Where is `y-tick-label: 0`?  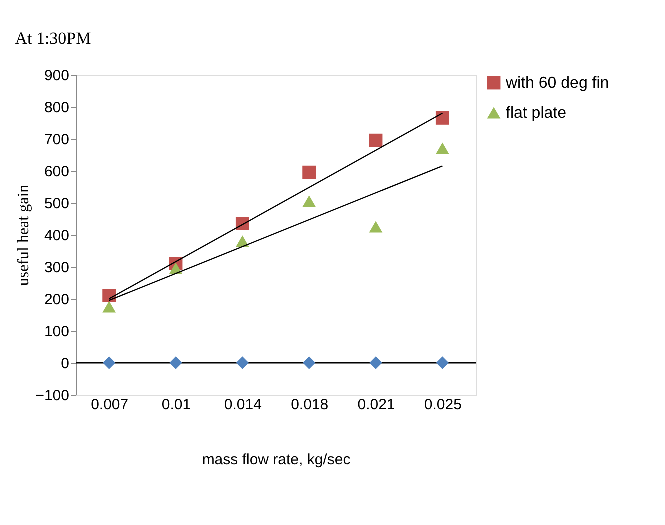
y-tick-label: 0 is located at coordinates (65, 364).